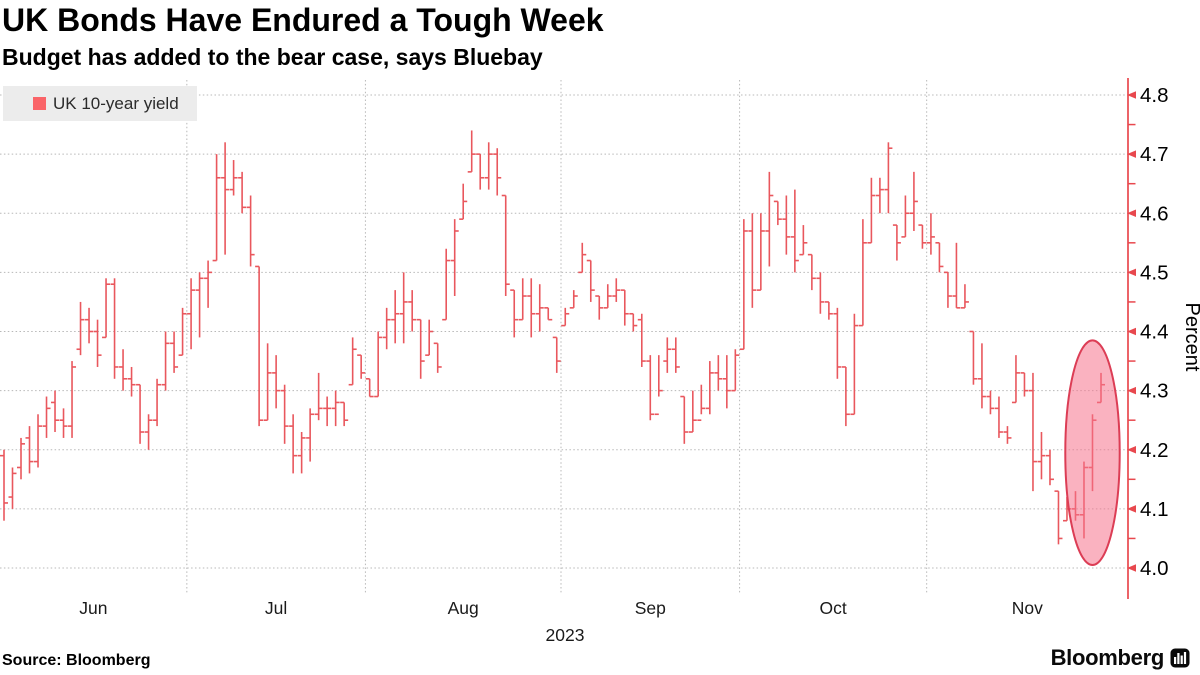  Describe the element at coordinates (1027, 608) in the screenshot. I see `x-month-label: Nov` at that location.